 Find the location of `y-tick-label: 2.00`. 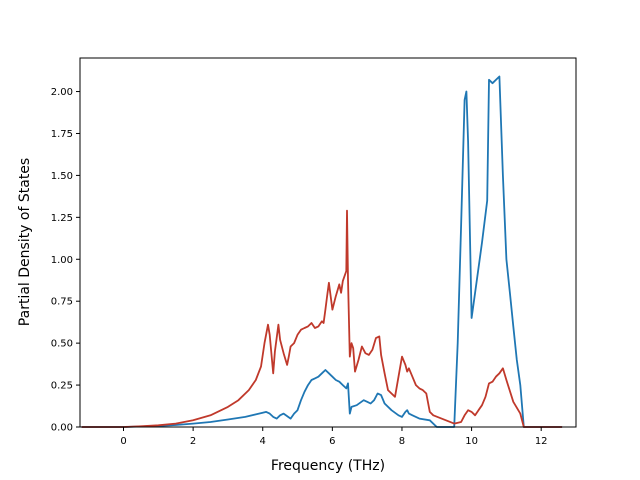

y-tick-label: 2.00 is located at coordinates (62, 92).